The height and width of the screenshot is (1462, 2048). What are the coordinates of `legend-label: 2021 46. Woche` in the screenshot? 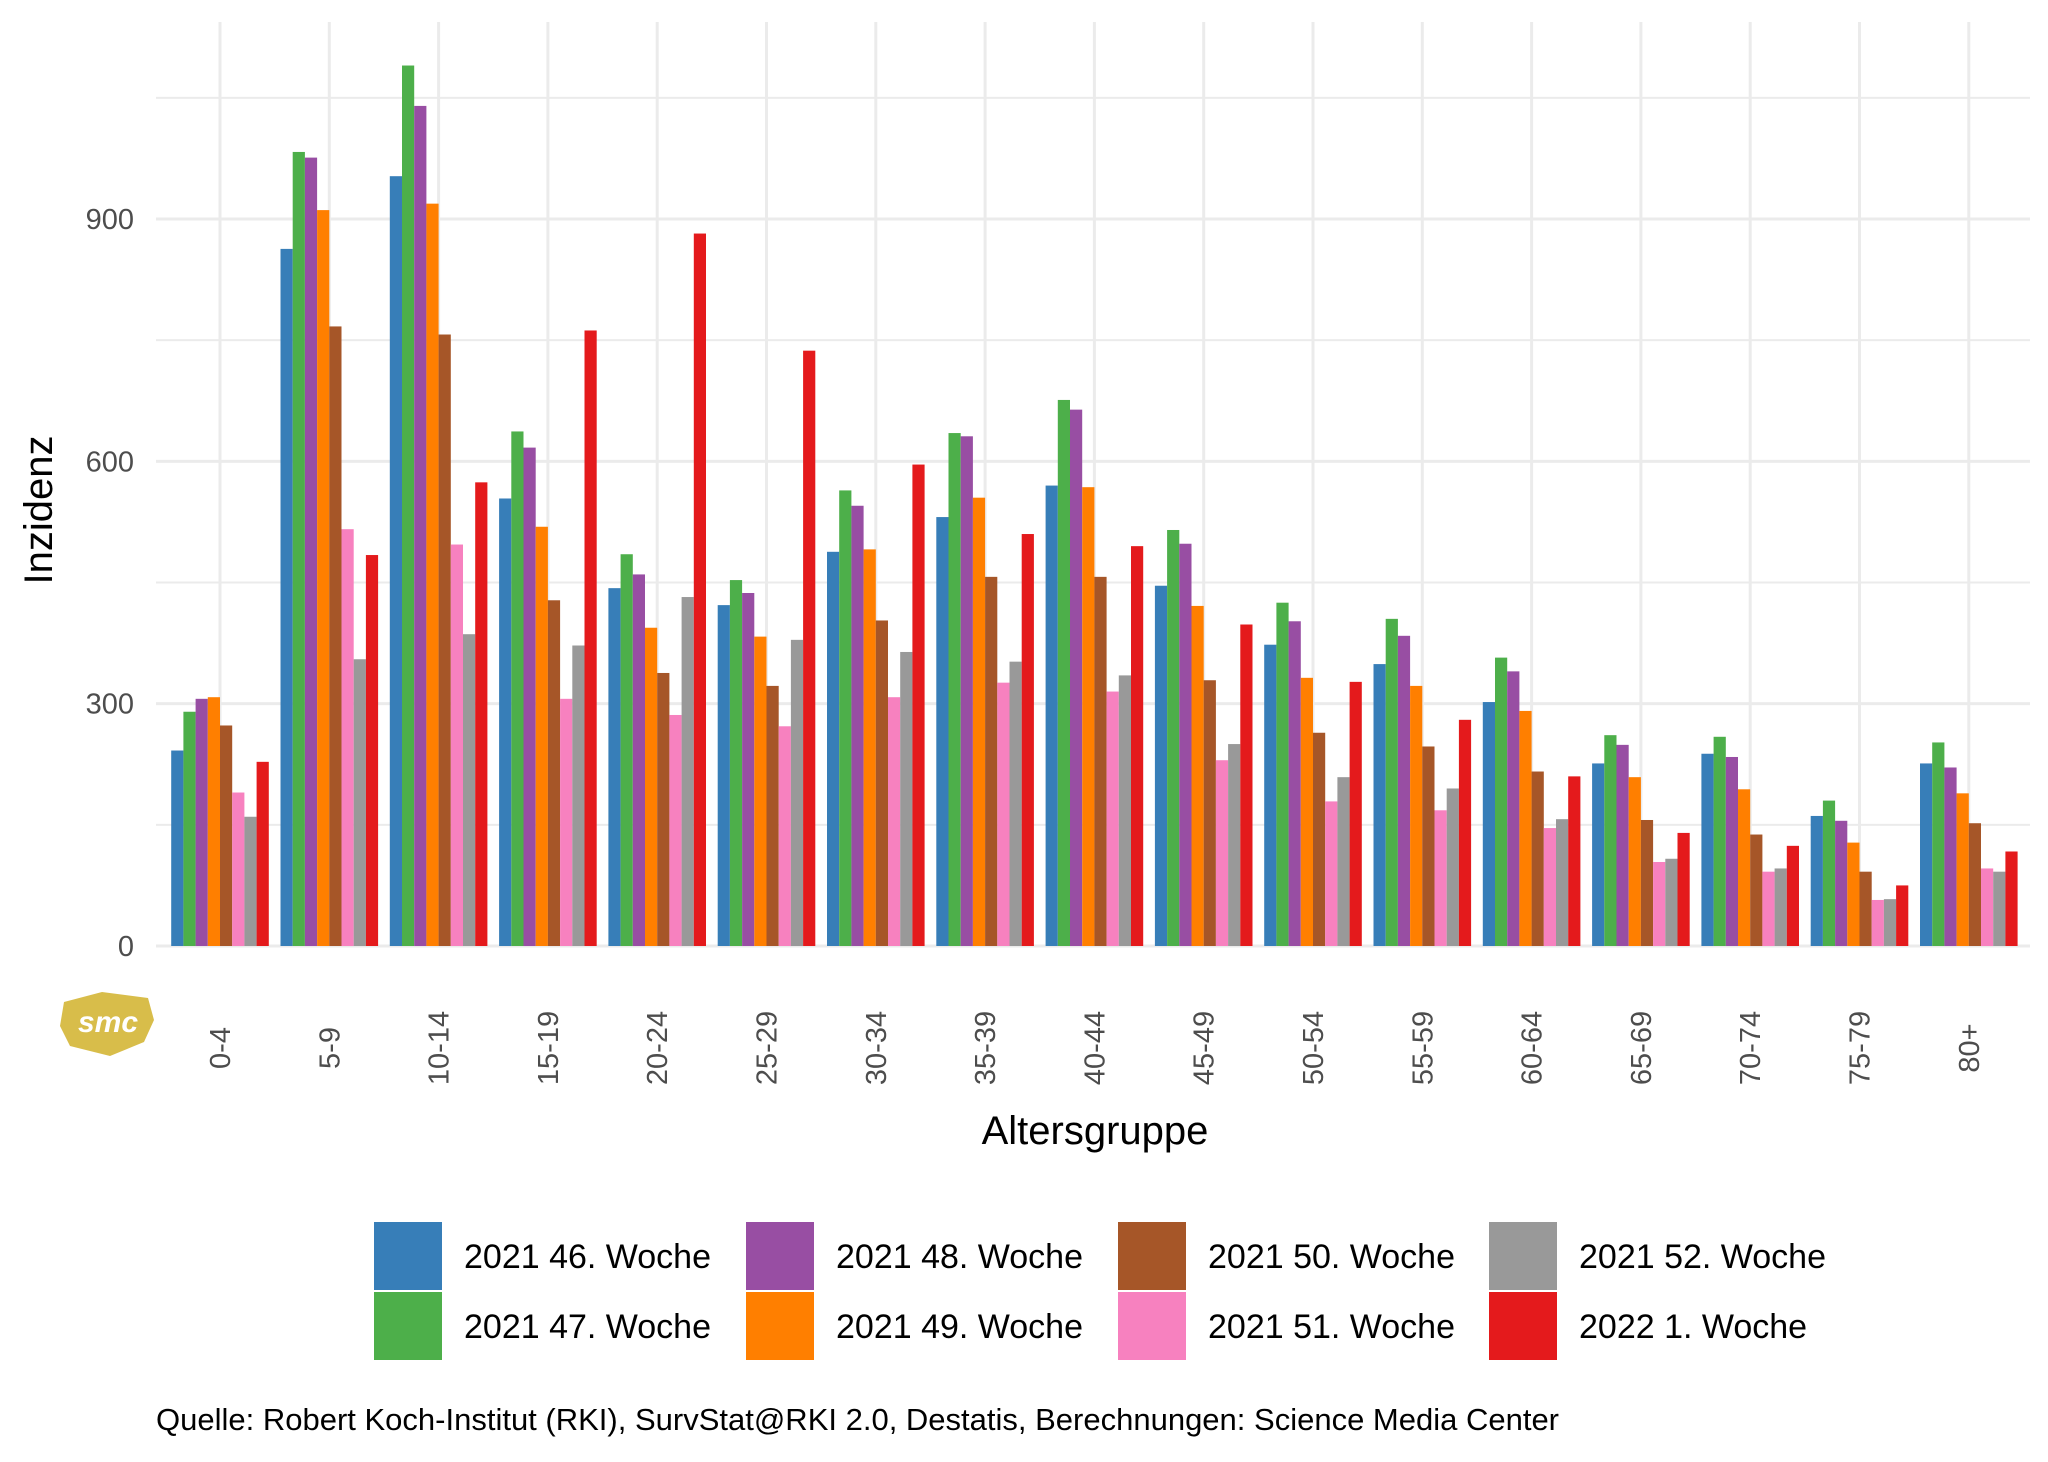 It's located at (587, 1257).